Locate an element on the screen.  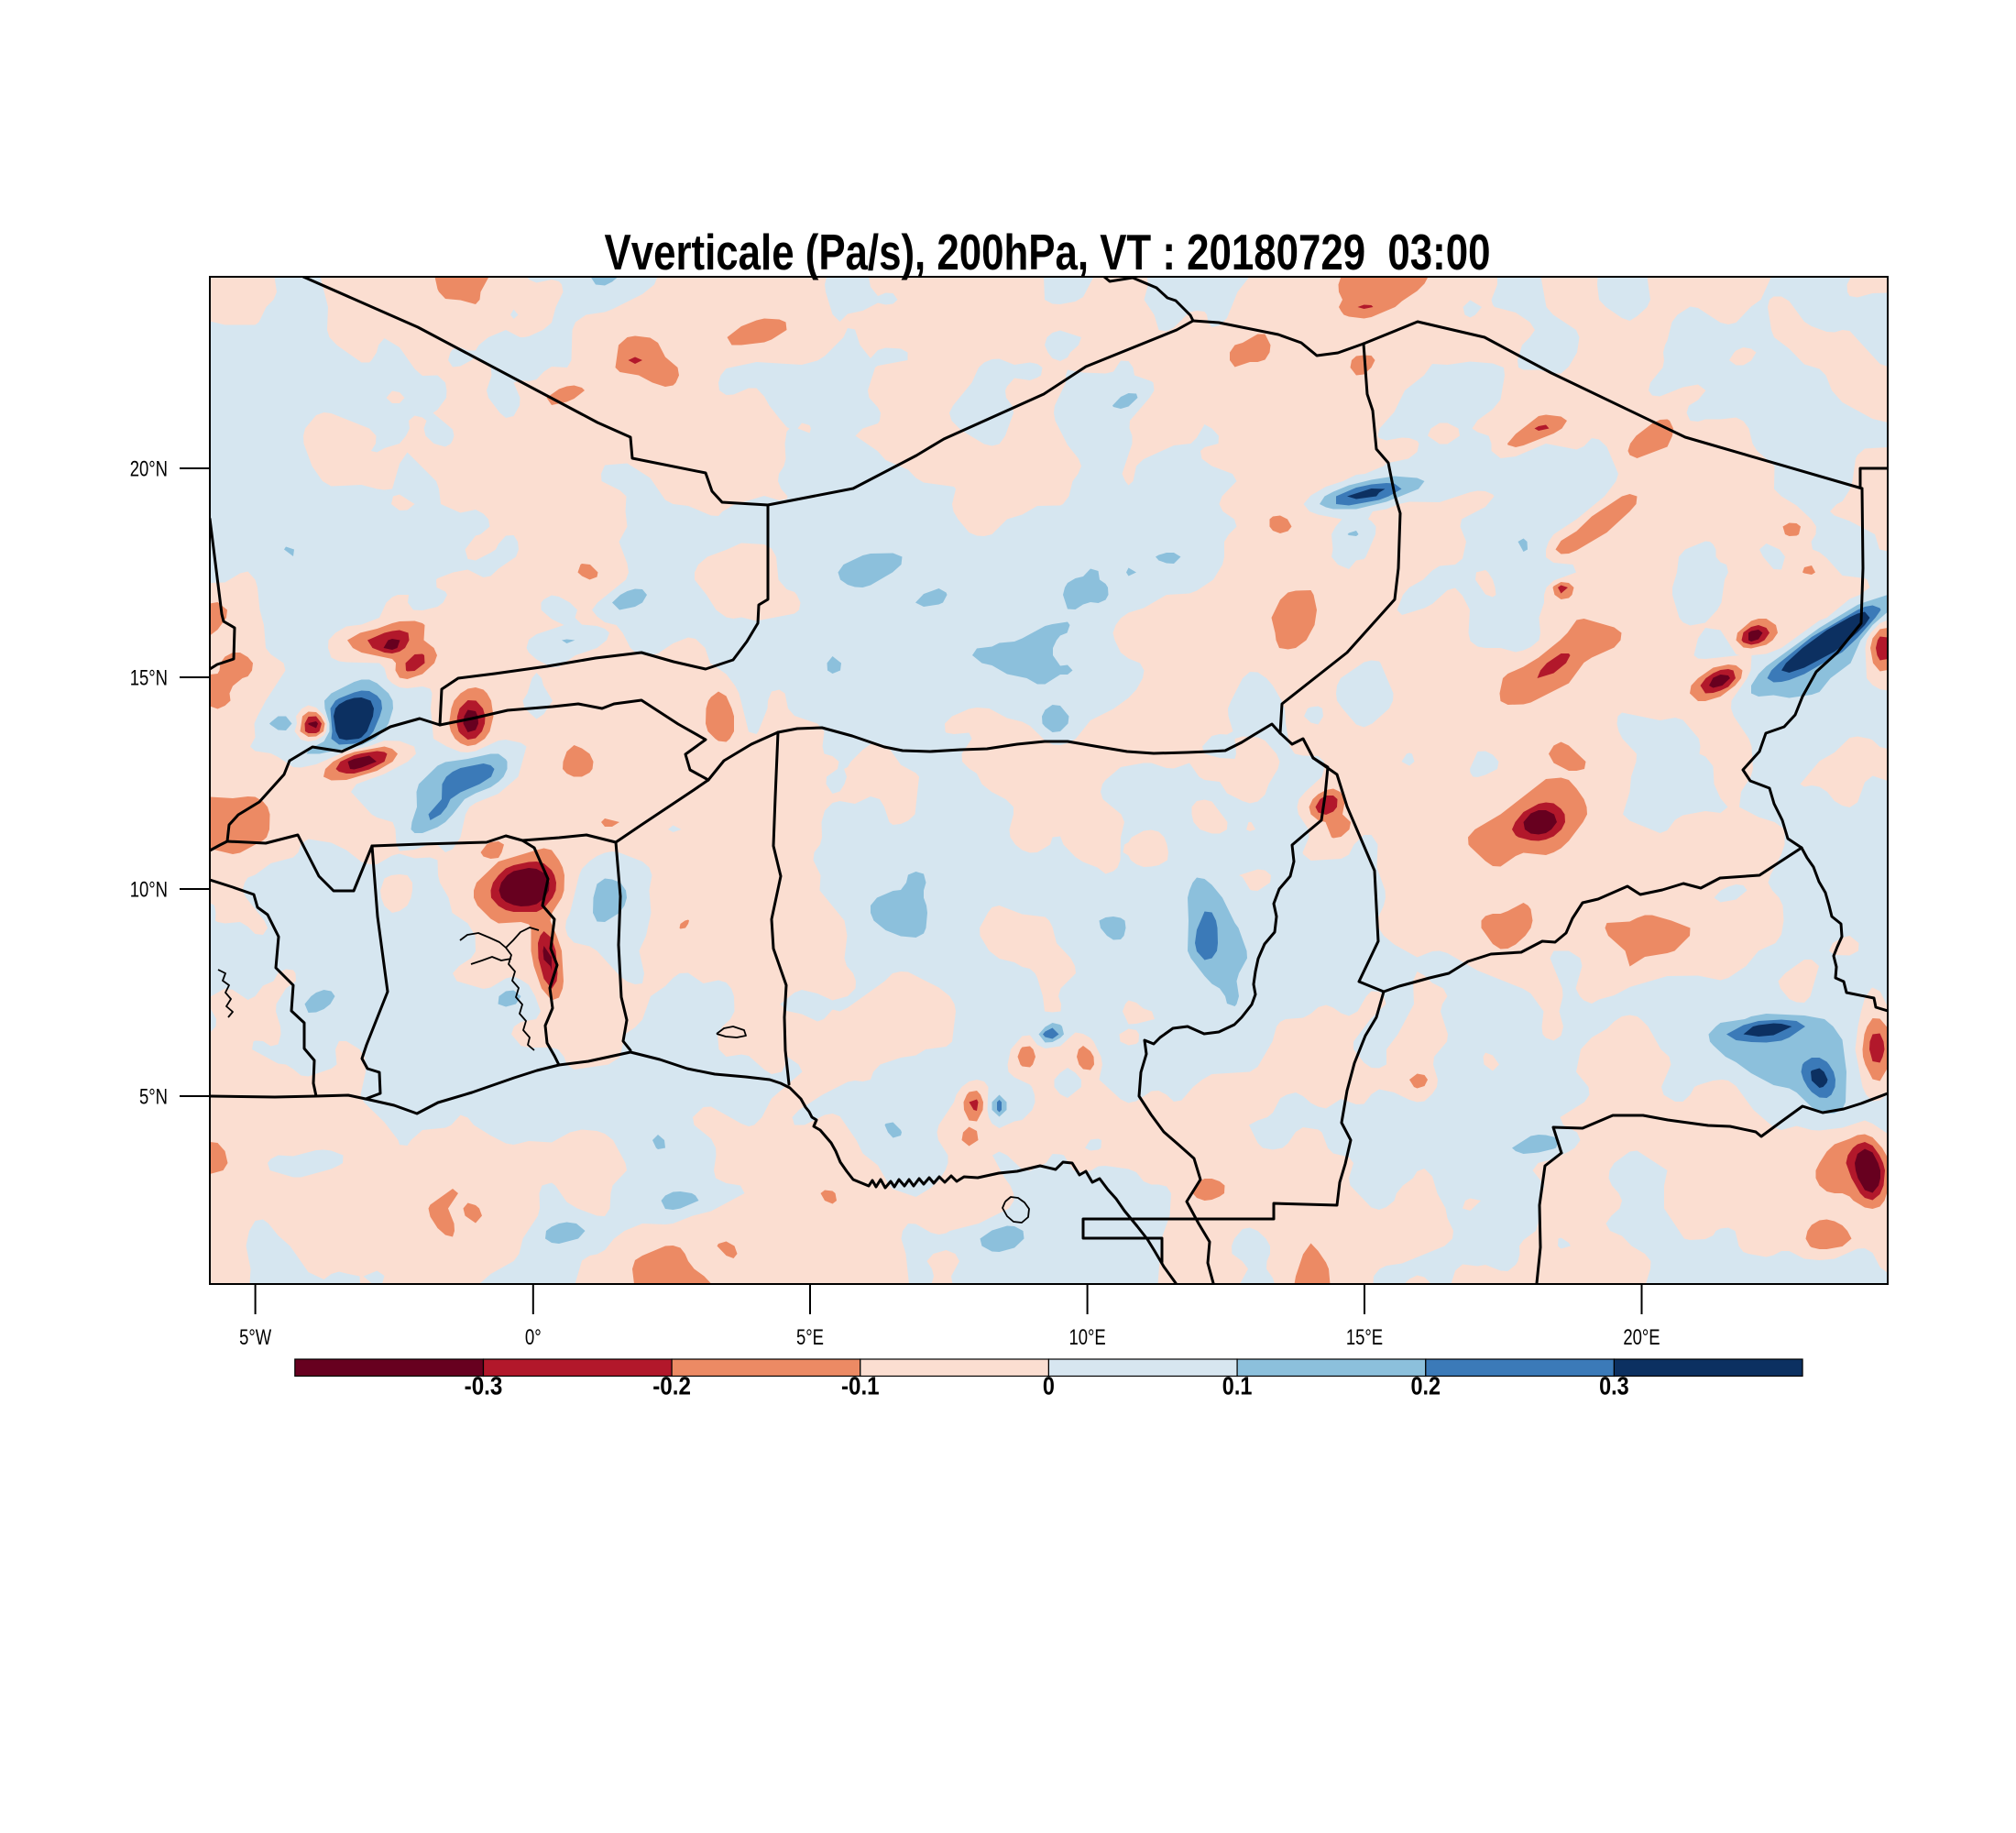
svg-text: 0 is located at coordinates (1049, 1386).